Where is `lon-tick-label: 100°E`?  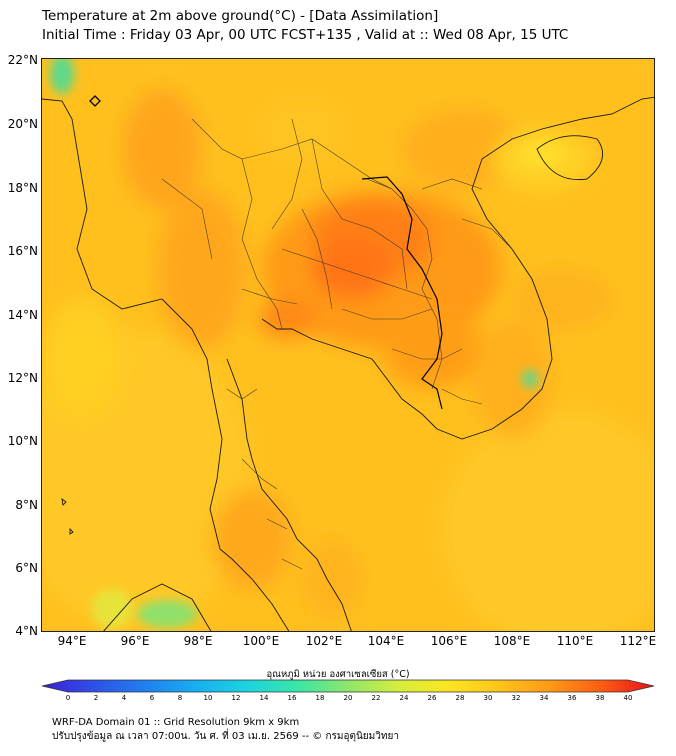 lon-tick-label: 100°E is located at coordinates (261, 641).